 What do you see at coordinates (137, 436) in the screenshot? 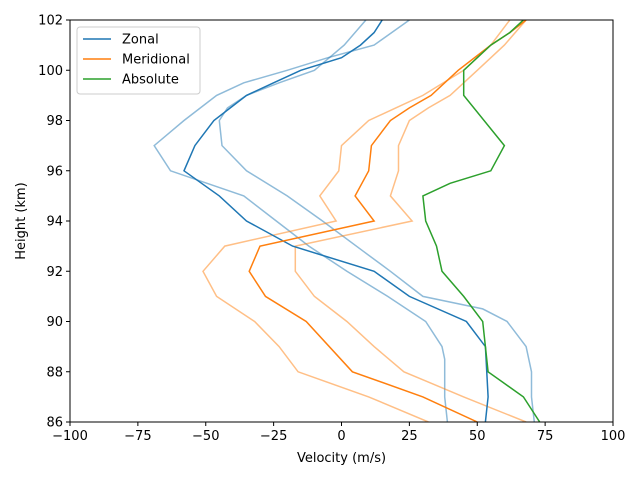
I see `x-tick-label: −75` at bounding box center [137, 436].